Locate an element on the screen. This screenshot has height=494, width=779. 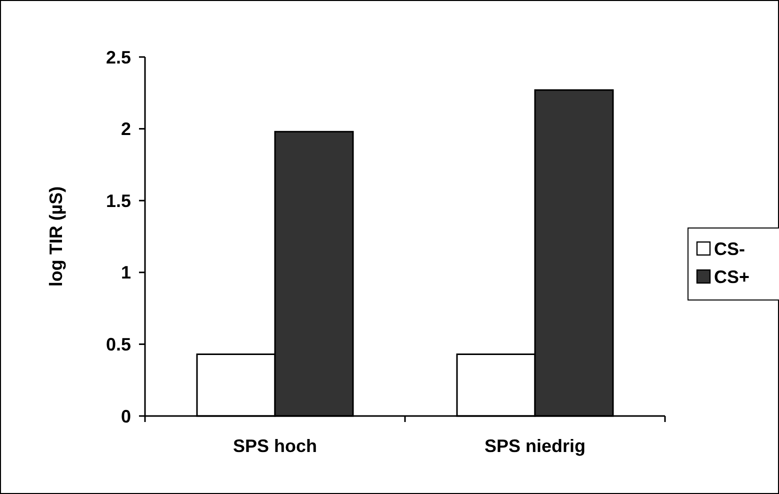
y-tick-label: 0 is located at coordinates (125, 416).